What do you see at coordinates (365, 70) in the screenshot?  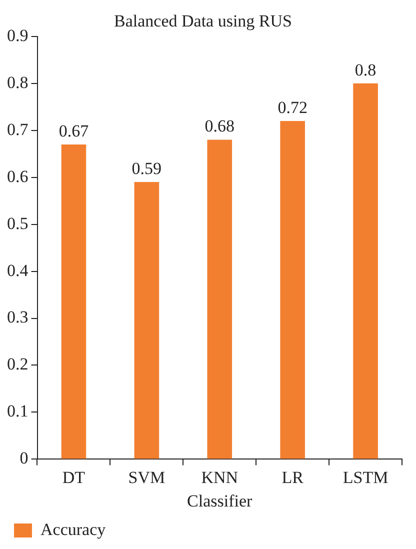 I see `data-label: 0.8` at bounding box center [365, 70].